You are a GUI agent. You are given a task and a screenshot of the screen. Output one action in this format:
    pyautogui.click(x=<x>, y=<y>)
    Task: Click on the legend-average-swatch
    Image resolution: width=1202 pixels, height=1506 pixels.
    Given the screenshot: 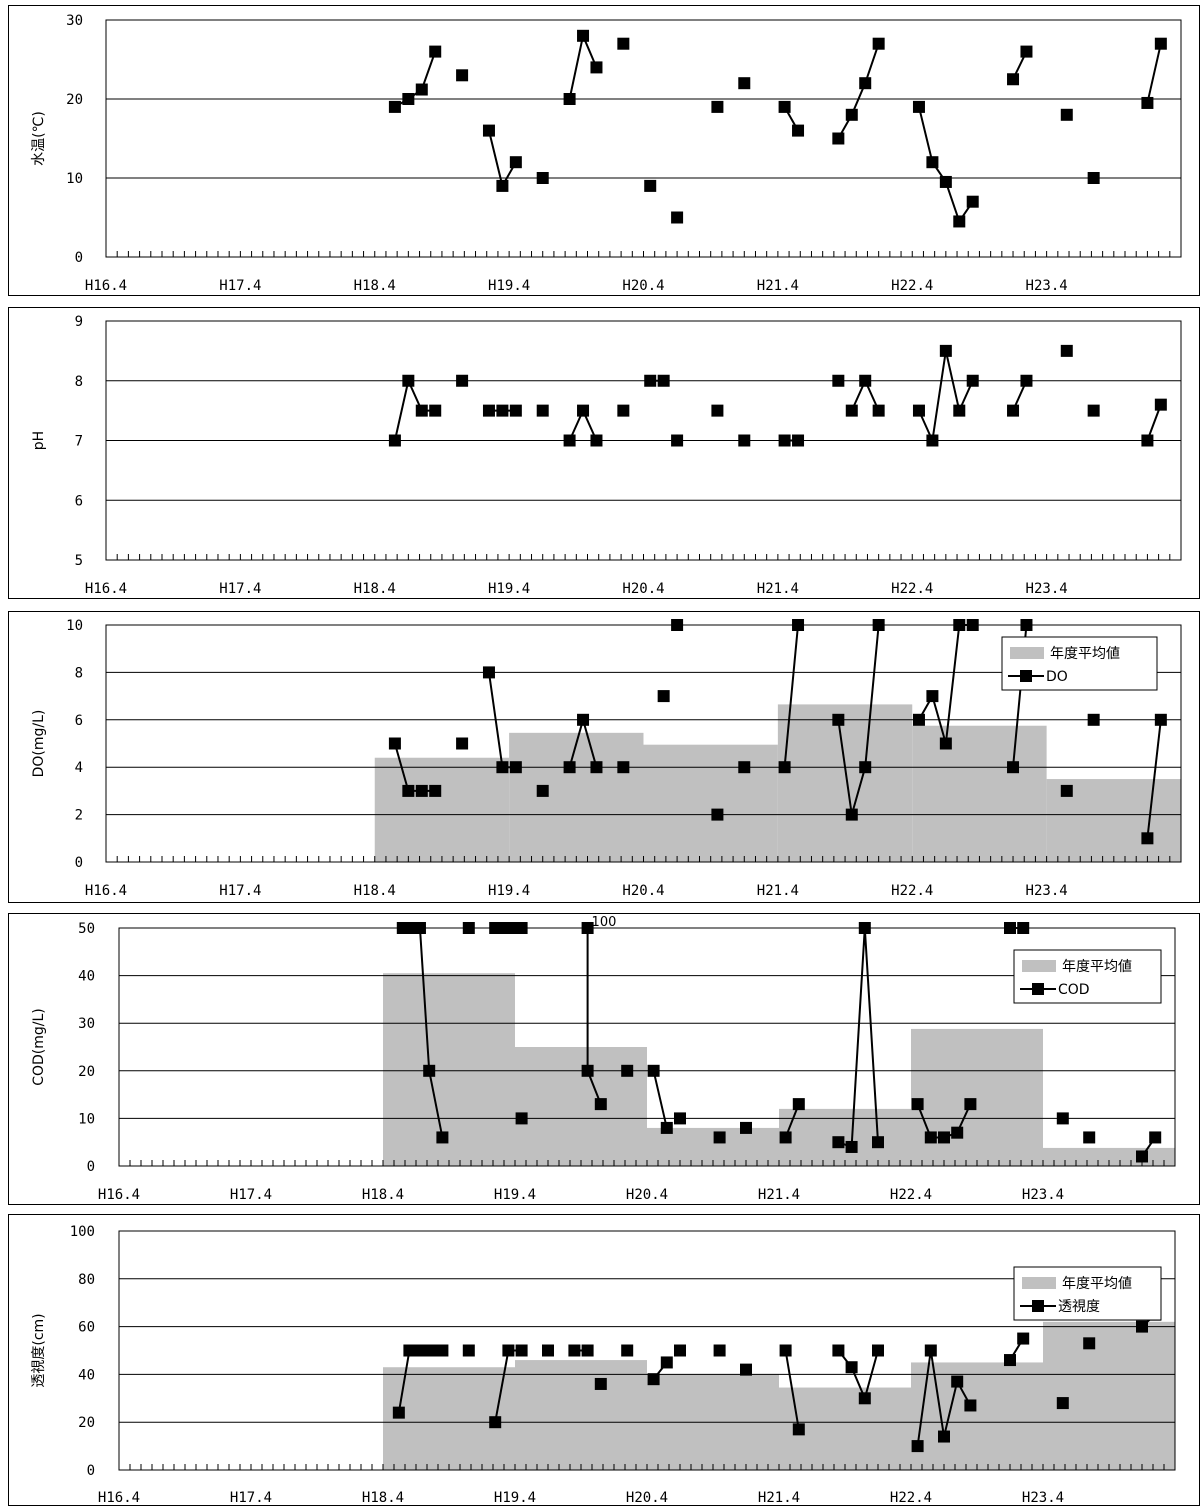 What is the action you would take?
    pyautogui.click(x=1027, y=653)
    